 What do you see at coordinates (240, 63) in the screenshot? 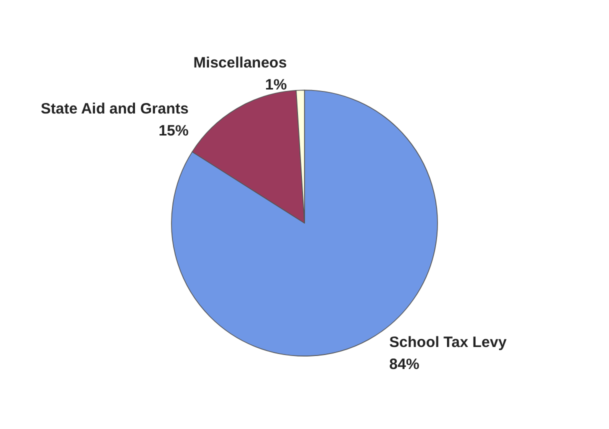
I see `slice-label: Miscellaneos` at bounding box center [240, 63].